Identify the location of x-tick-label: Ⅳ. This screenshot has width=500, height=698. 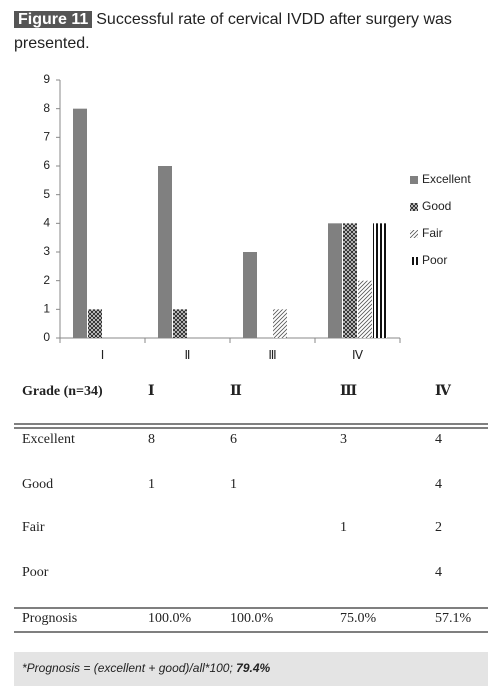
(357, 355).